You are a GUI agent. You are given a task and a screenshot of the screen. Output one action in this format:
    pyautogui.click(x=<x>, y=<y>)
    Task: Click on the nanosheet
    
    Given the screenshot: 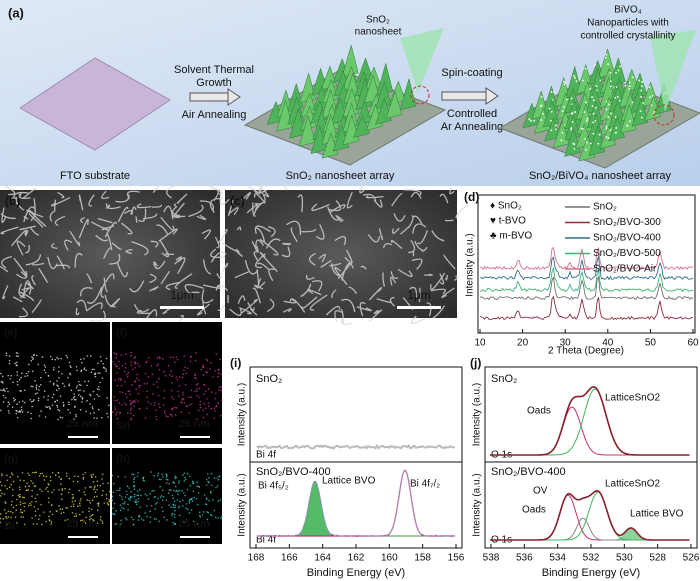 What is the action you would take?
    pyautogui.click(x=394, y=104)
    